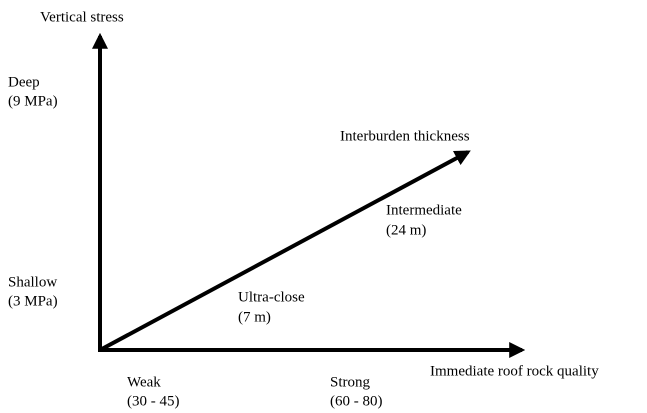  What do you see at coordinates (33, 101) in the screenshot?
I see `level-detail: (9 MPa)` at bounding box center [33, 101].